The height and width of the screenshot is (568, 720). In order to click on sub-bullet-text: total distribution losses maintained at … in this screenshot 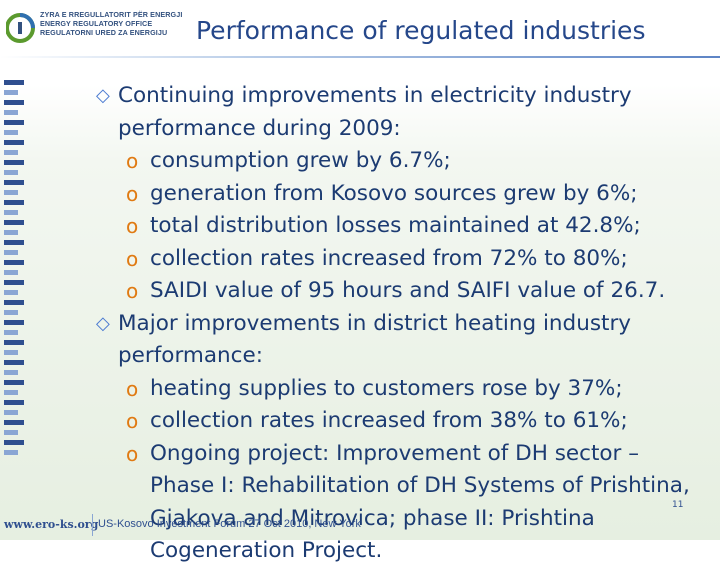, I will do `click(395, 225)`.